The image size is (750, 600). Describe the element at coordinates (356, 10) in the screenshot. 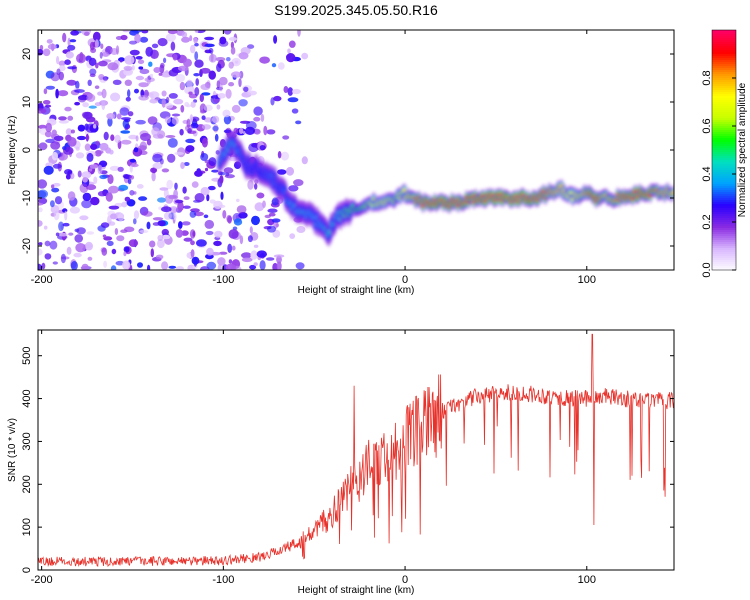

I see `figure-title: S199.2025.345.05.50.R16` at that location.